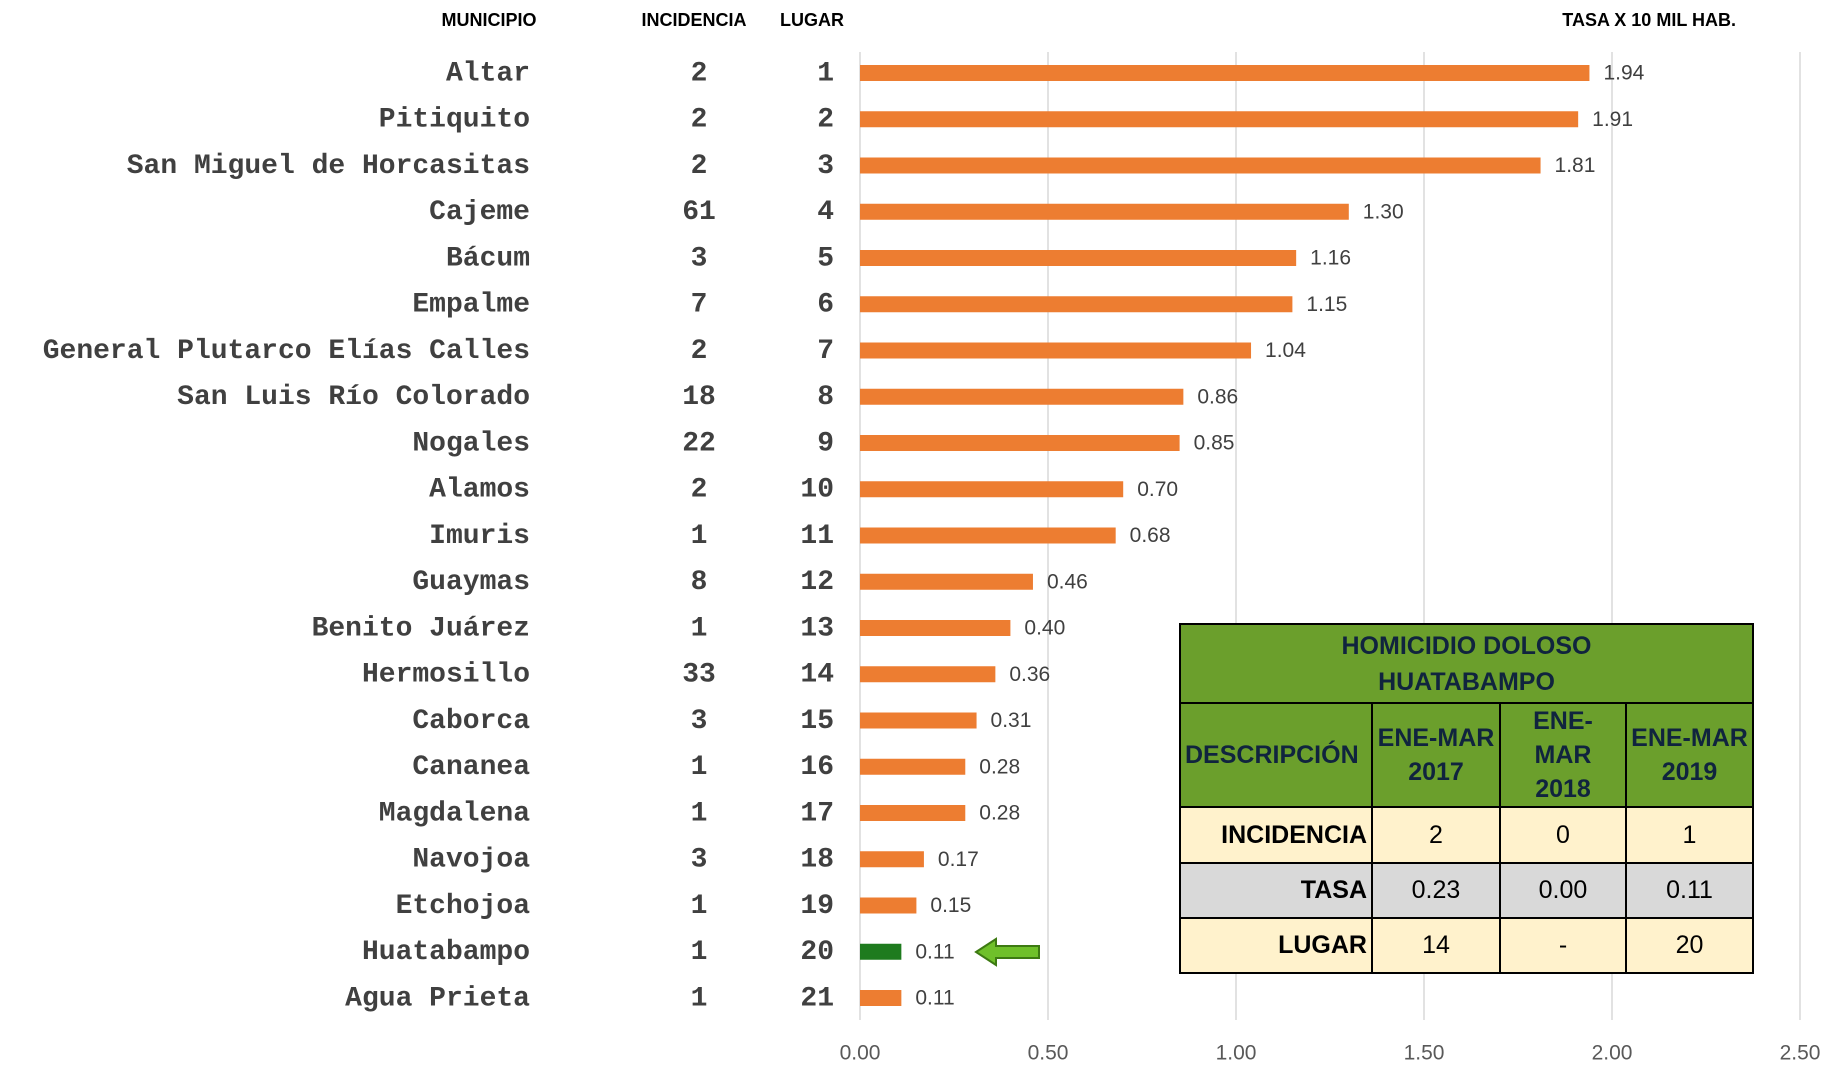  What do you see at coordinates (1436, 835) in the screenshot?
I see `table-cell: 2` at bounding box center [1436, 835].